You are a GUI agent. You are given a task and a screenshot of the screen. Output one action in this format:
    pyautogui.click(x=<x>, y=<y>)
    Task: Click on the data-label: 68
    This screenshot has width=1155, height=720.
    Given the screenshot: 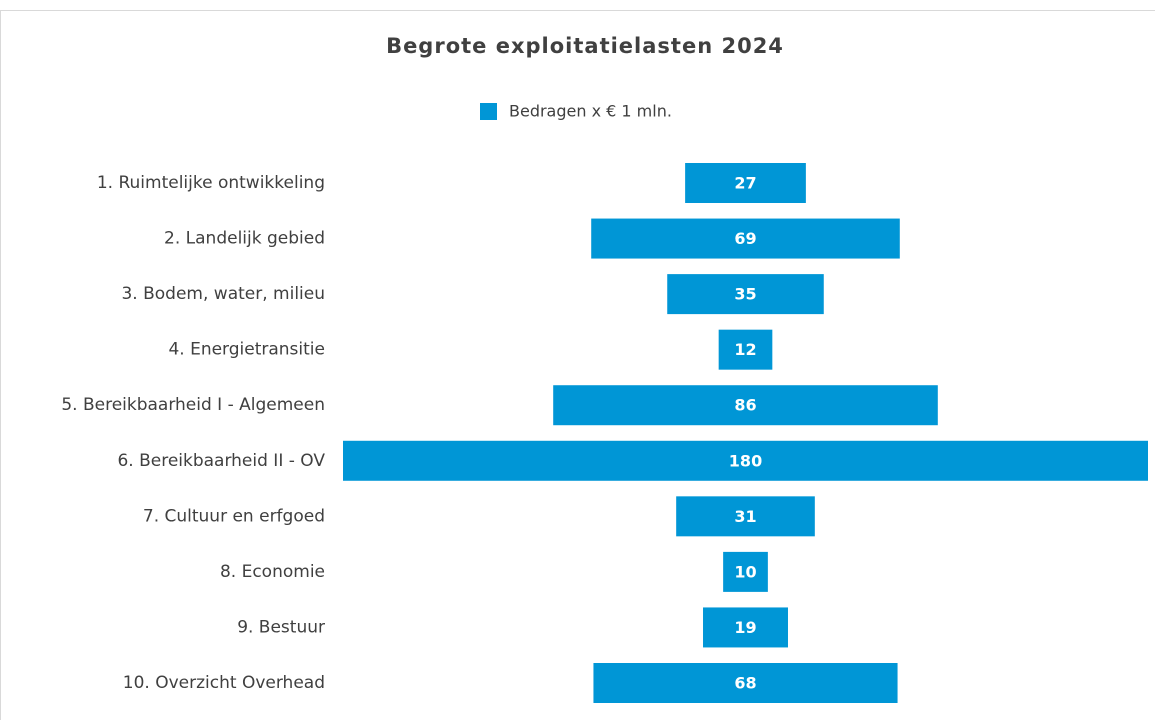 What is the action you would take?
    pyautogui.click(x=745, y=683)
    